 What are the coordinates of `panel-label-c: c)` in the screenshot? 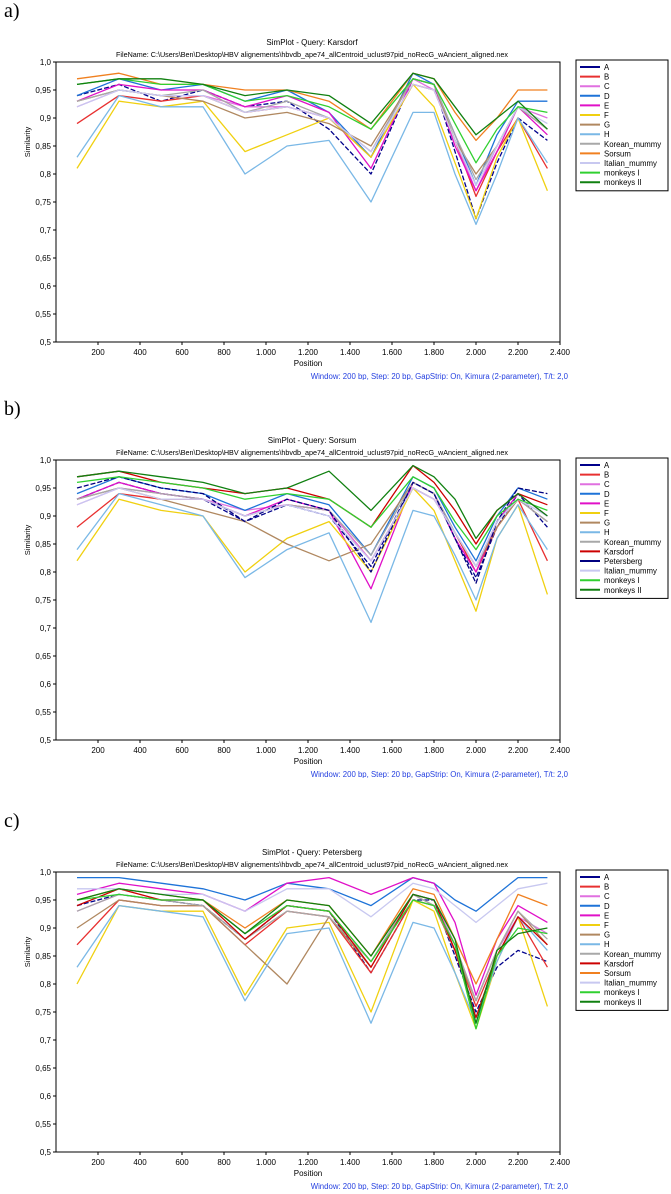 It's located at (12, 821).